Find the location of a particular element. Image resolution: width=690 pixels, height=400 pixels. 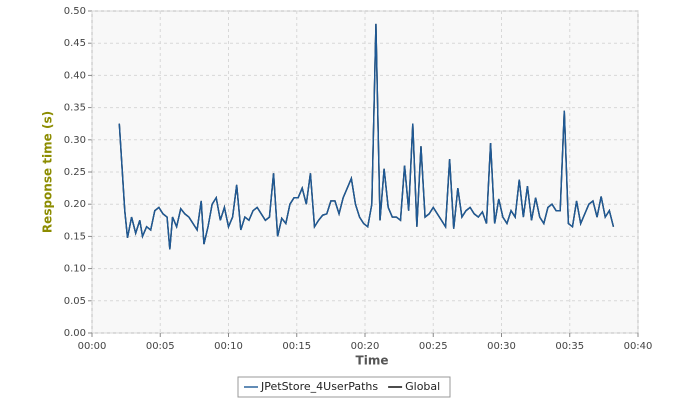

y-tick-label: 0.35 is located at coordinates (75, 108).